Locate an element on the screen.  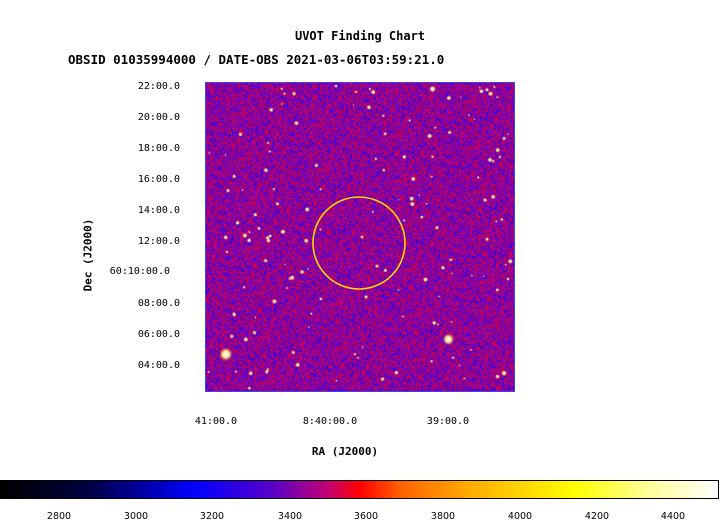
colorbar-tick-label: 2800 is located at coordinates (59, 516).